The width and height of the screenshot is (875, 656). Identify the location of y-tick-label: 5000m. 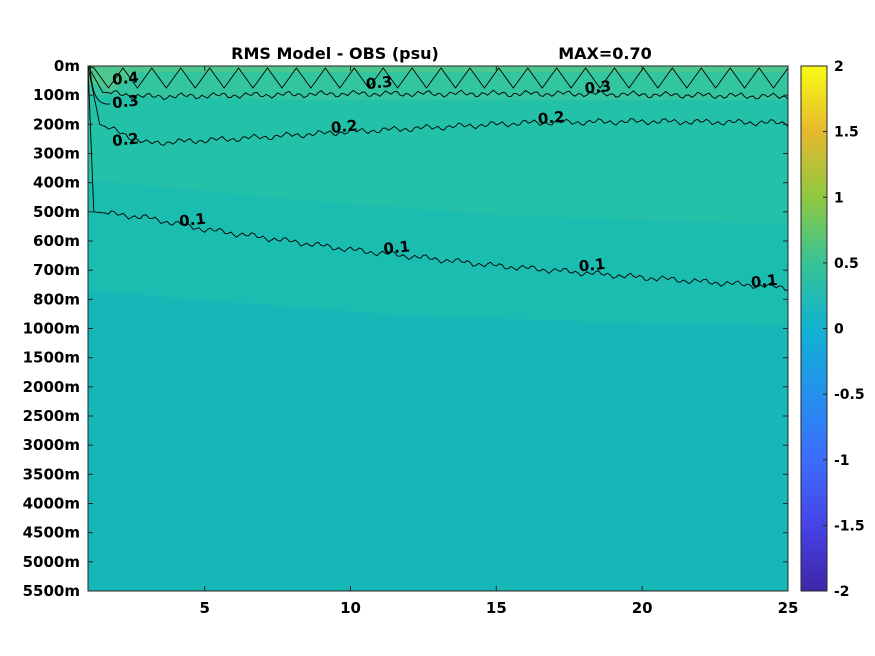
(51, 562).